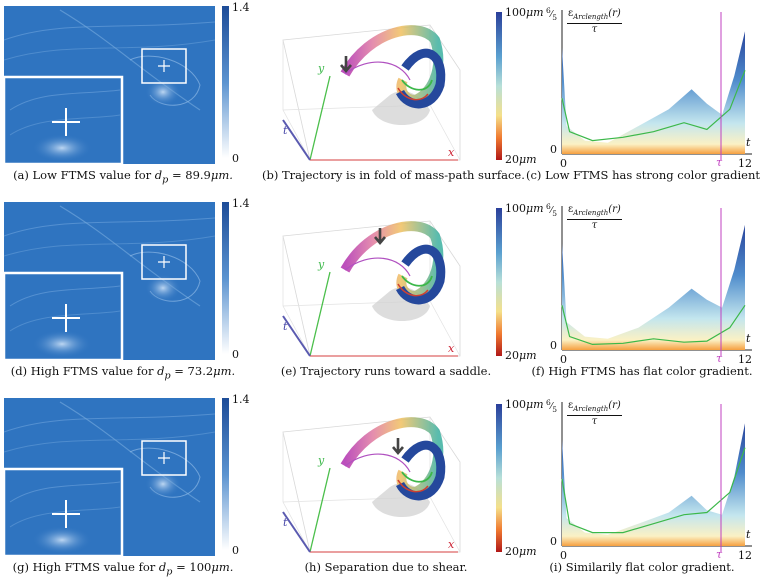  Describe the element at coordinates (643, 175) in the screenshot. I see `plot-caption: (c) Low FTMS has strong color gradient.` at that location.